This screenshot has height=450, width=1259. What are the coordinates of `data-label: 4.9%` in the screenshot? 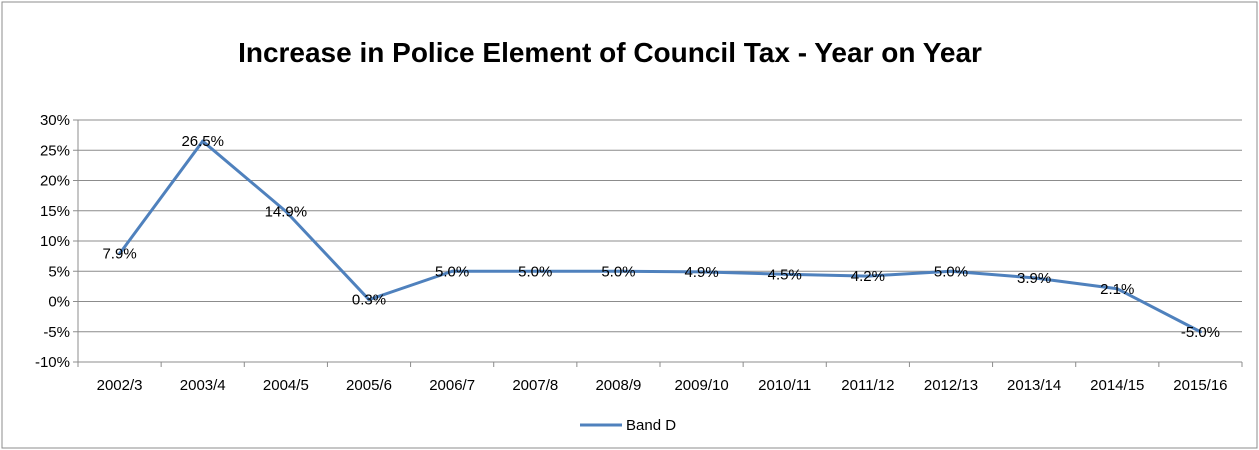 It's located at (701, 272).